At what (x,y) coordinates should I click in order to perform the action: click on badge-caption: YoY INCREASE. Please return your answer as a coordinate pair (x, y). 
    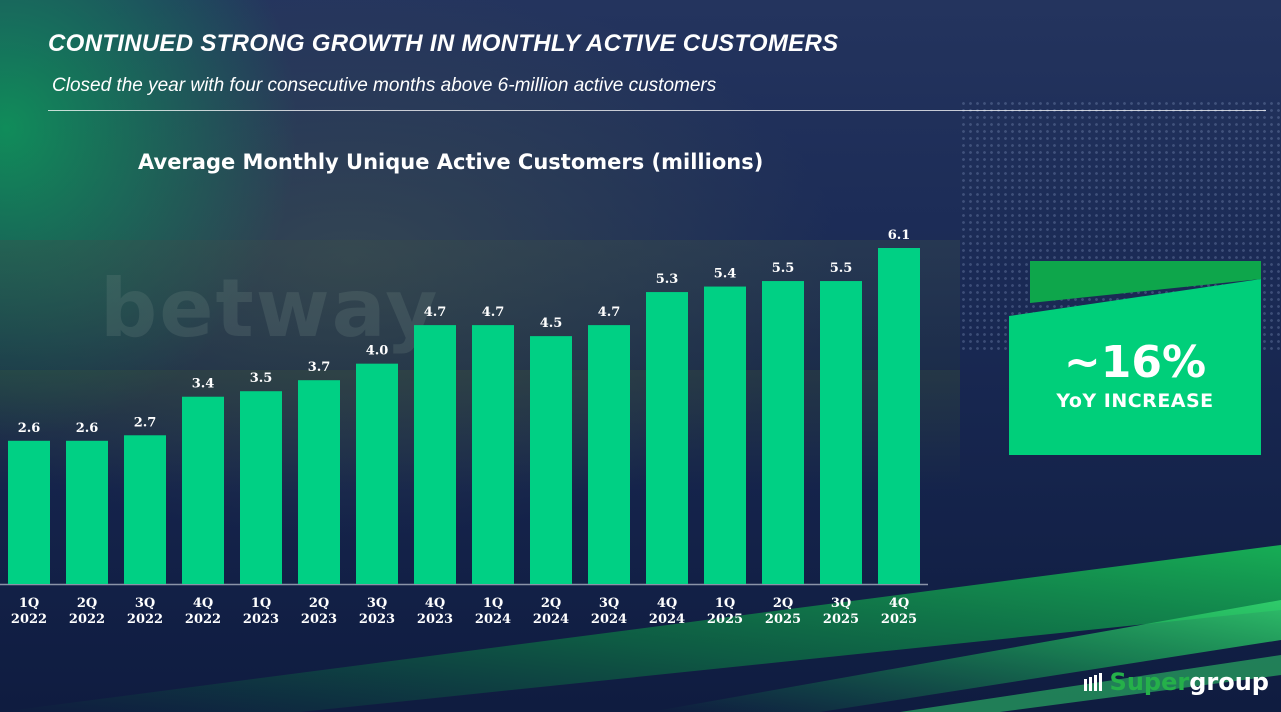
    Looking at the image, I should click on (1135, 401).